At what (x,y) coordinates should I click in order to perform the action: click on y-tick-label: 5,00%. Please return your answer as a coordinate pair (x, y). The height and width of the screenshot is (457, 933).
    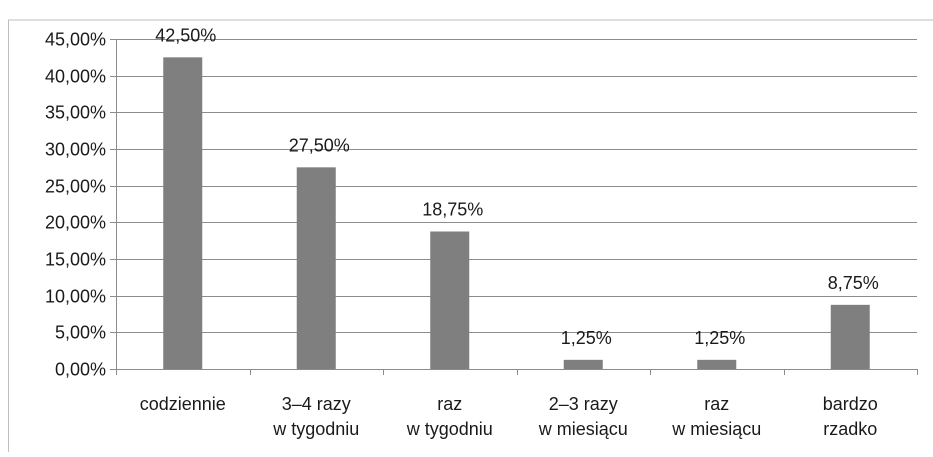
    Looking at the image, I should click on (80, 333).